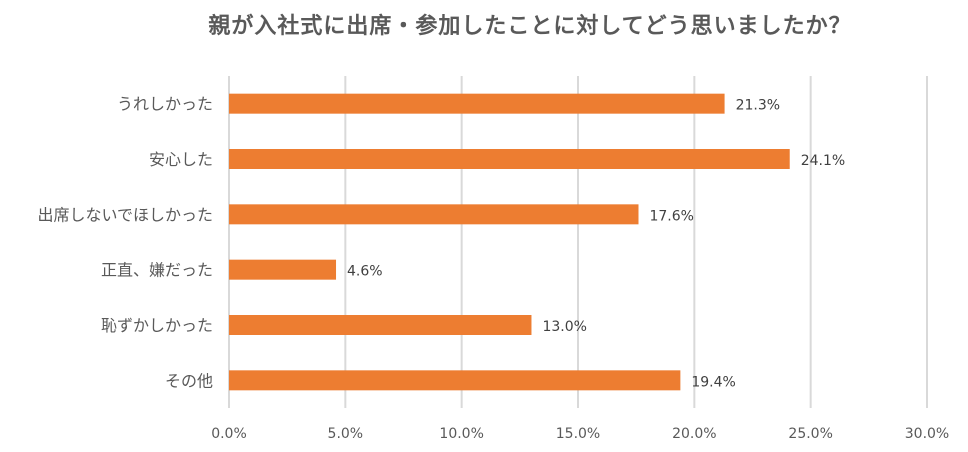 Image resolution: width=968 pixels, height=452 pixels. Describe the element at coordinates (578, 434) in the screenshot. I see `x-tick-label-3: 15.0%` at that location.